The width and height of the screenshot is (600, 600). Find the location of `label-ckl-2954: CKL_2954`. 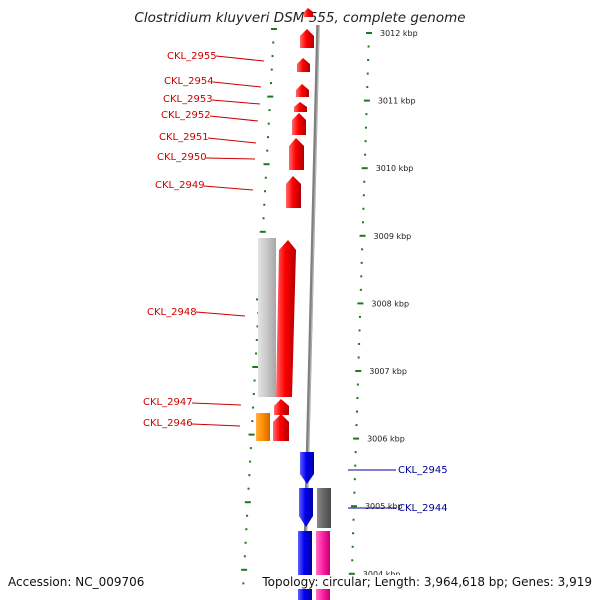

label-ckl-2954: CKL_2954 is located at coordinates (189, 81).